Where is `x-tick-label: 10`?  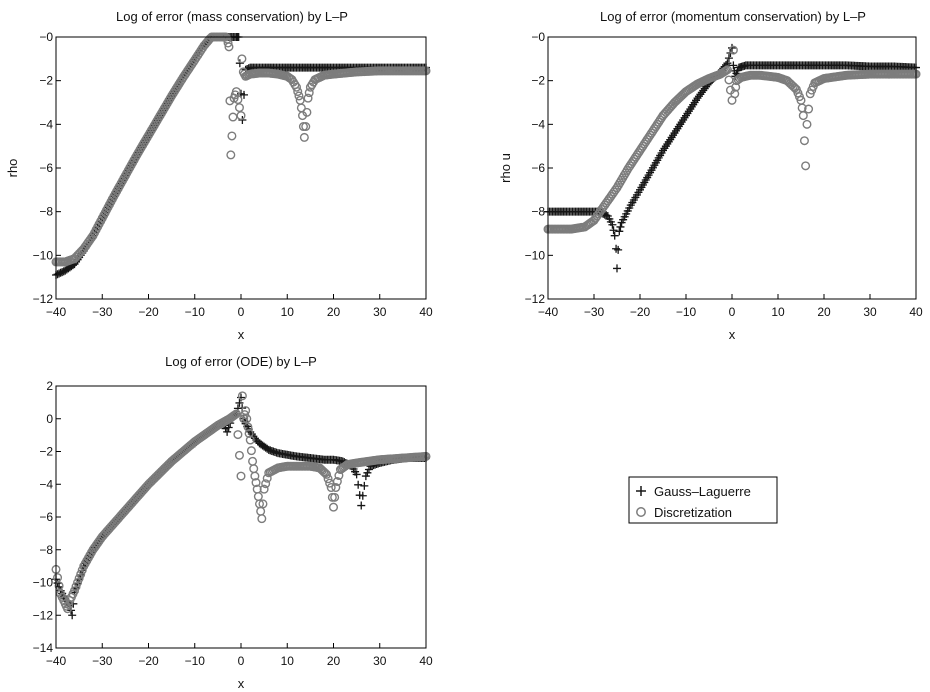 x-tick-label: 10 is located at coordinates (288, 312).